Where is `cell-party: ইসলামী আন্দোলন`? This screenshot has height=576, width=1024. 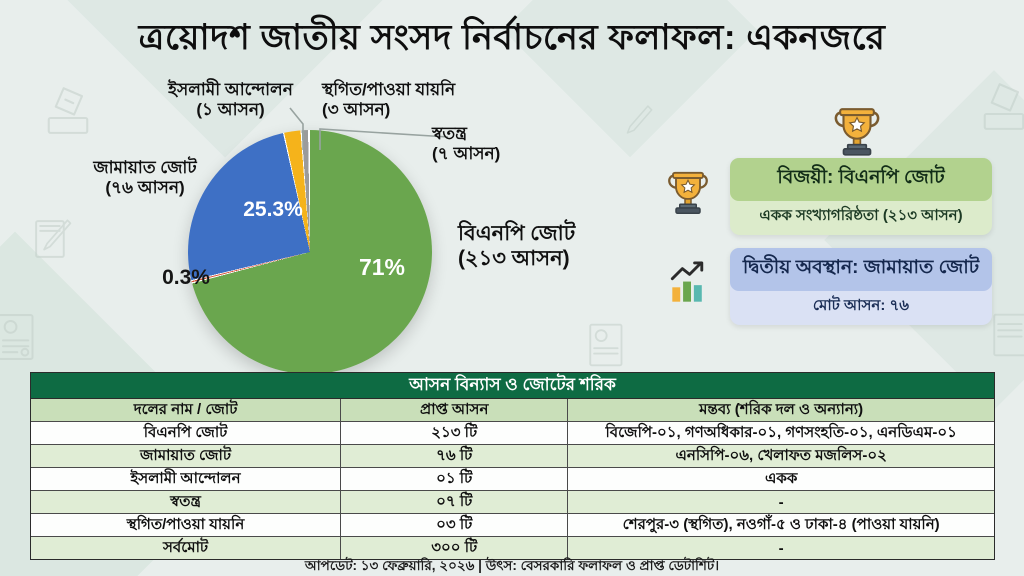
cell-party: ইসলামী আন্দোলন is located at coordinates (186, 479).